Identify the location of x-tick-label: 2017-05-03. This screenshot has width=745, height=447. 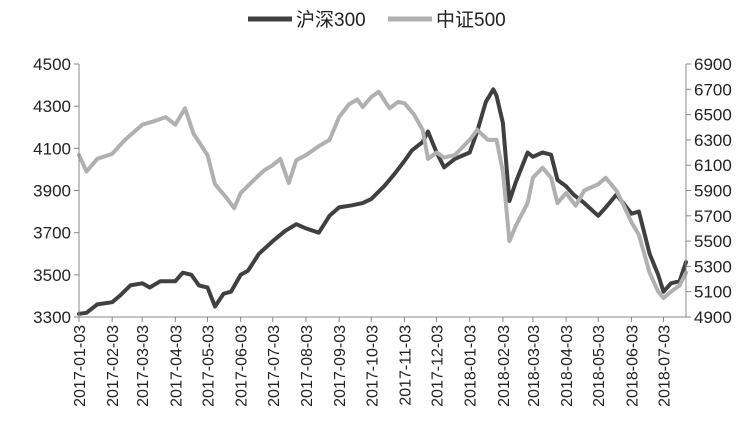
(208, 366).